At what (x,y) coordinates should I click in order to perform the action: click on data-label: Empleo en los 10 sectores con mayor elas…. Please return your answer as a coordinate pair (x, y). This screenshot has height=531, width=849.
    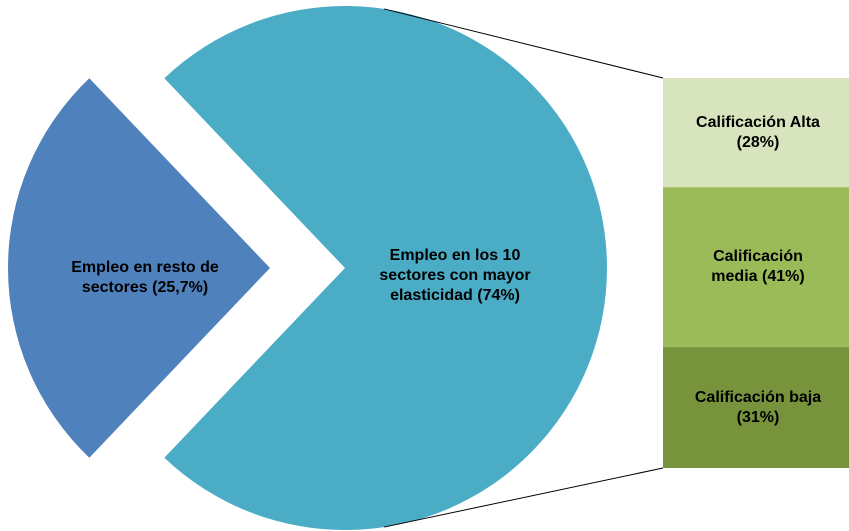
    Looking at the image, I should click on (455, 276).